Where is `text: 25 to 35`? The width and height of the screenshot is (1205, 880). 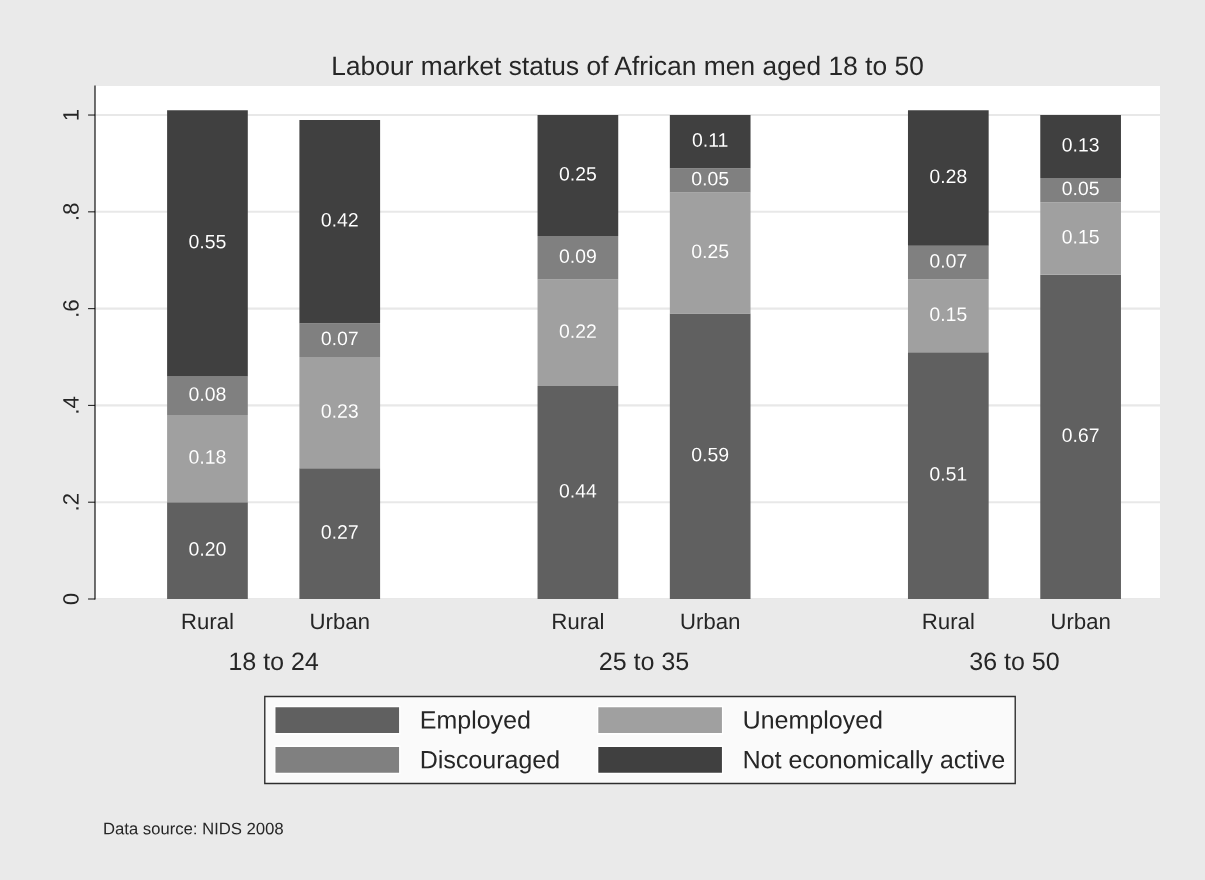
text: 25 to 35 is located at coordinates (644, 661).